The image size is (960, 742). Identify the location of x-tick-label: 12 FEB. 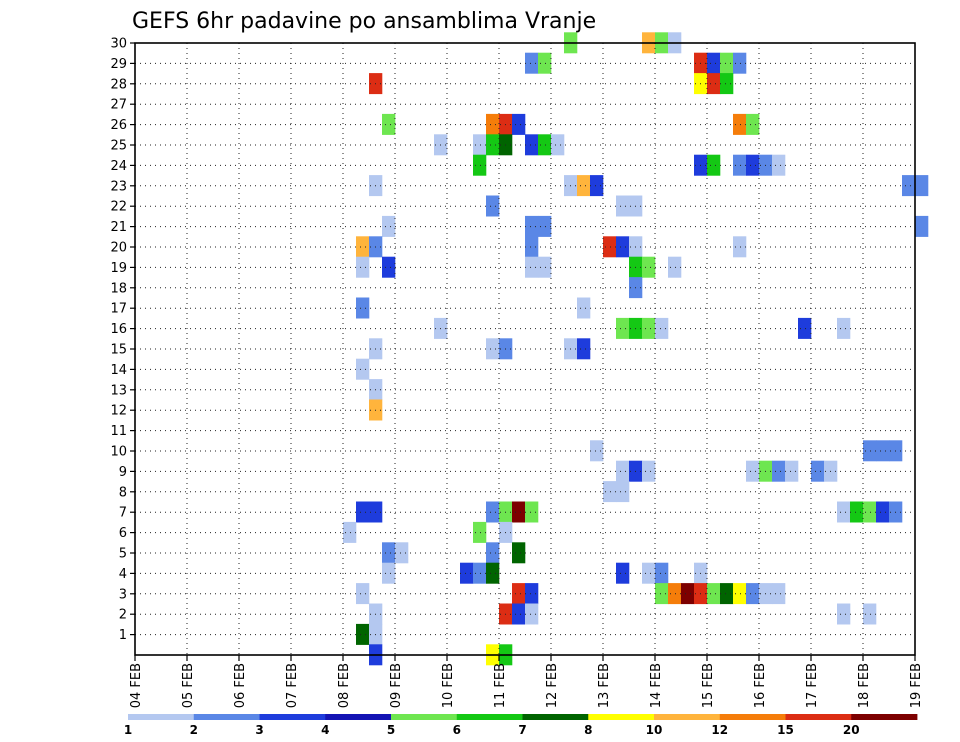
(552, 685).